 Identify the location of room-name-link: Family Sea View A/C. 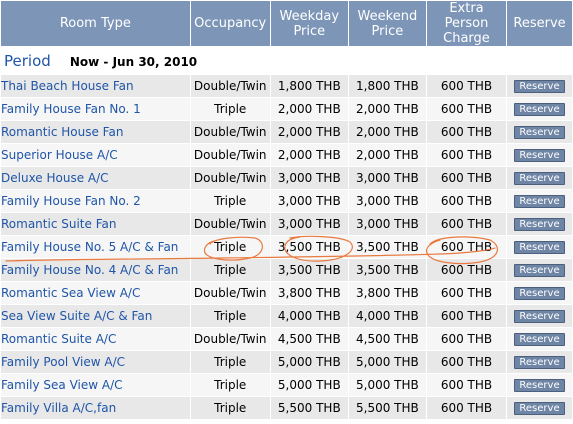
(95, 385).